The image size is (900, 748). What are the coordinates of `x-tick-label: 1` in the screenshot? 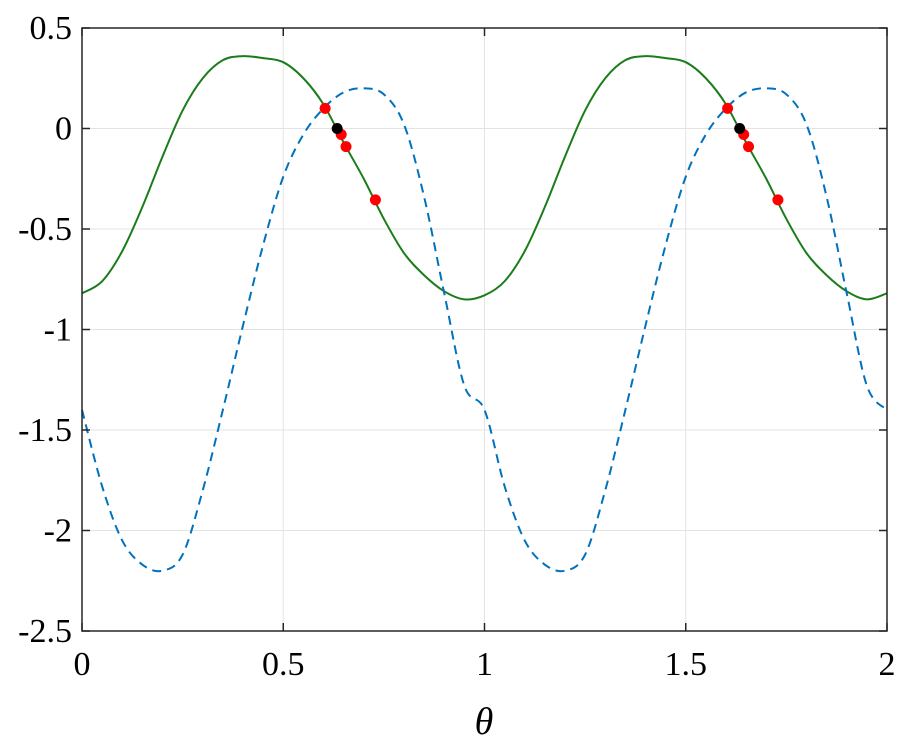 It's located at (484, 664).